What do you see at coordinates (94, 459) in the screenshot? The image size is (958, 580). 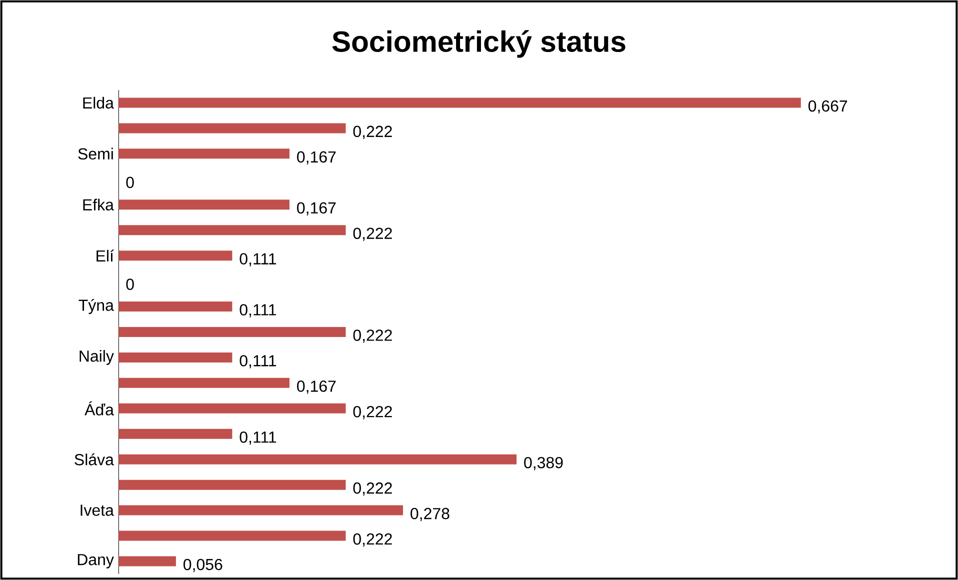 I see `y-tick-label: Sláva` at bounding box center [94, 459].